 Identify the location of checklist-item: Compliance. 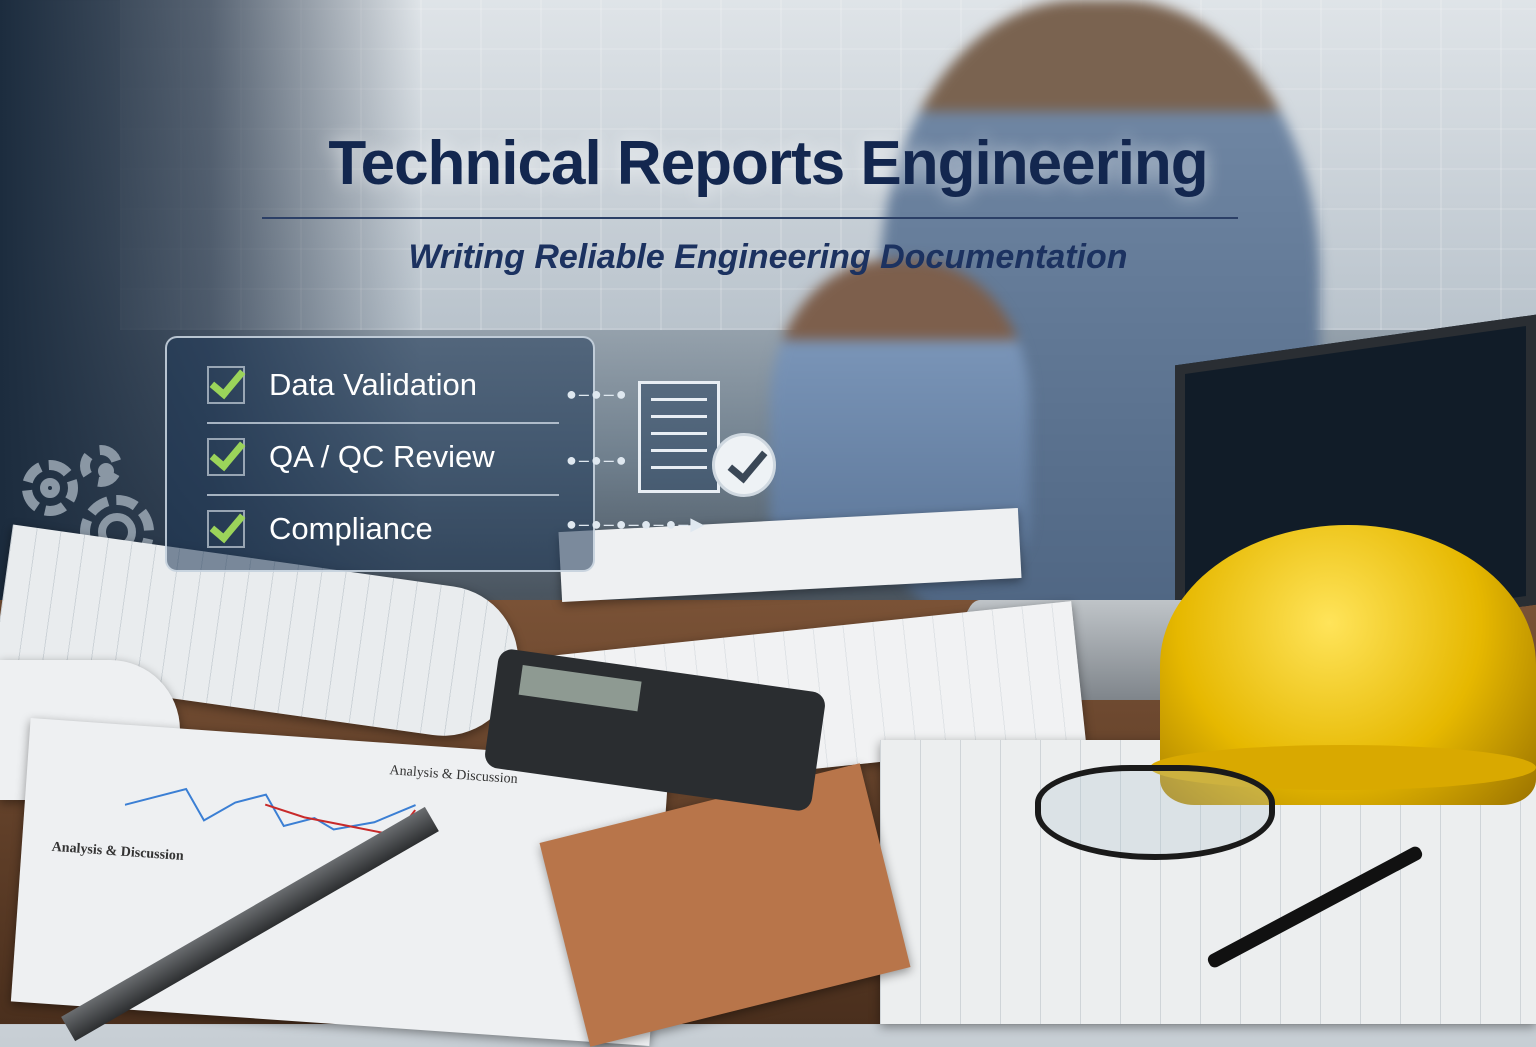
(320, 529).